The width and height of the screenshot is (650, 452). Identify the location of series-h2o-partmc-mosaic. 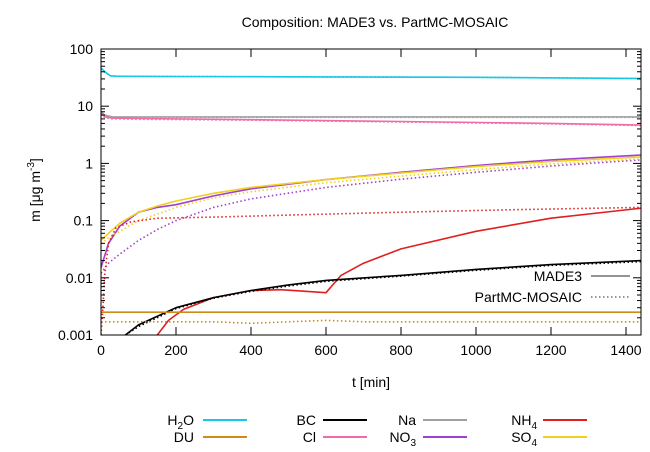
(371, 74).